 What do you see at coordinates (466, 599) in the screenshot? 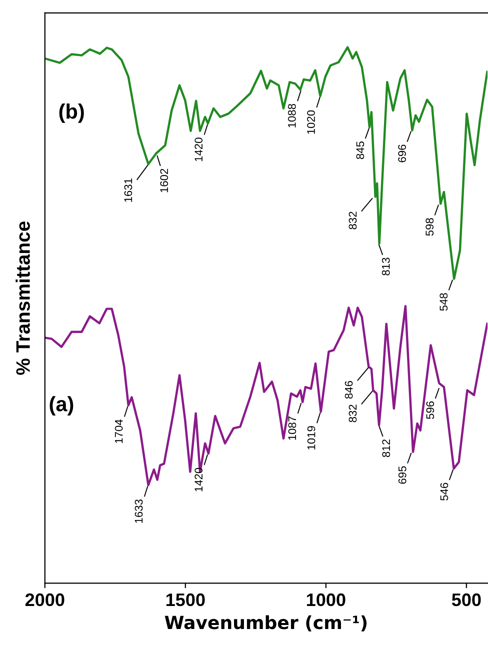
I see `x-tick-label: 500` at bounding box center [466, 599].